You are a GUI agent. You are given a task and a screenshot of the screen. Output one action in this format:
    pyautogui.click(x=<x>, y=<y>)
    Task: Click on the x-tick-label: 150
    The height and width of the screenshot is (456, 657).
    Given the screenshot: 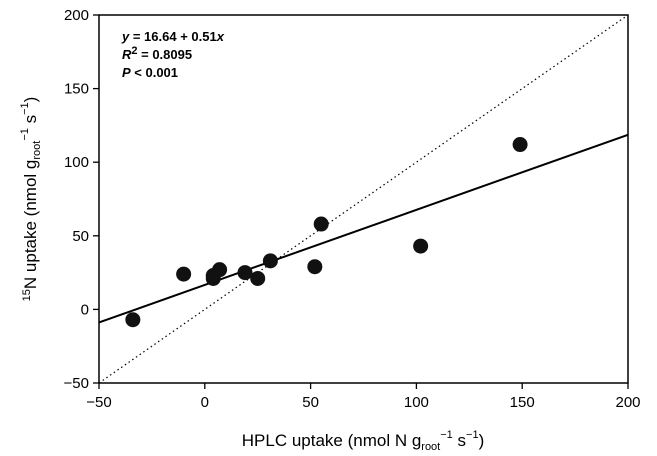 What is the action you would take?
    pyautogui.click(x=522, y=402)
    